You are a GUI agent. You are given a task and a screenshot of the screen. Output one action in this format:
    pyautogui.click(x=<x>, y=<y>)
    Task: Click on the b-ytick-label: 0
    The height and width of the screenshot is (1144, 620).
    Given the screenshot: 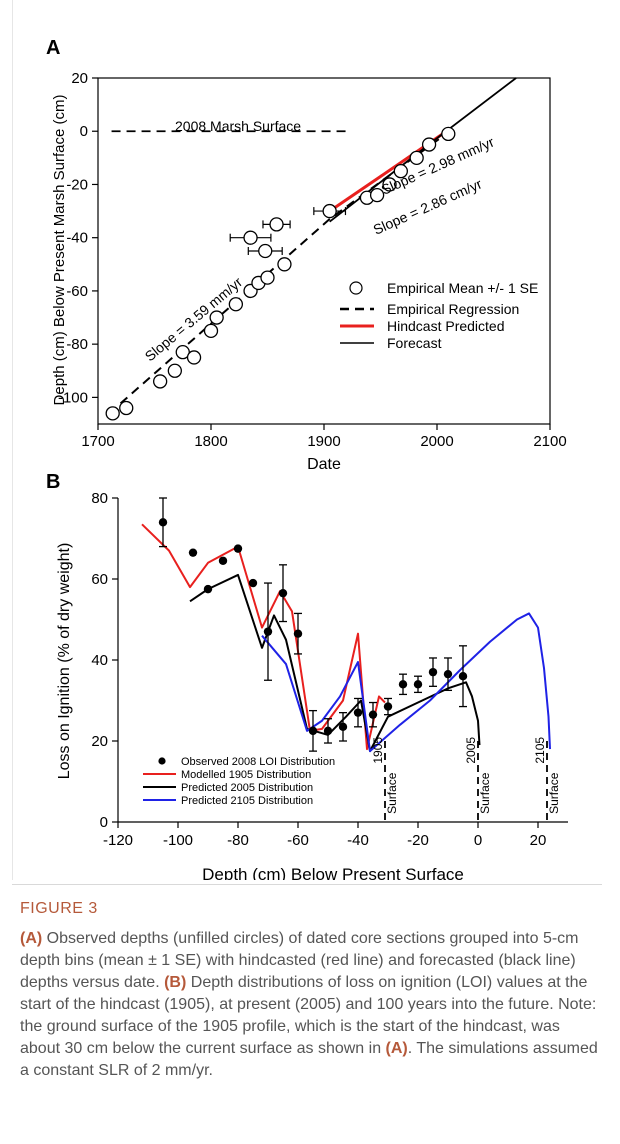 What is the action you would take?
    pyautogui.click(x=104, y=822)
    